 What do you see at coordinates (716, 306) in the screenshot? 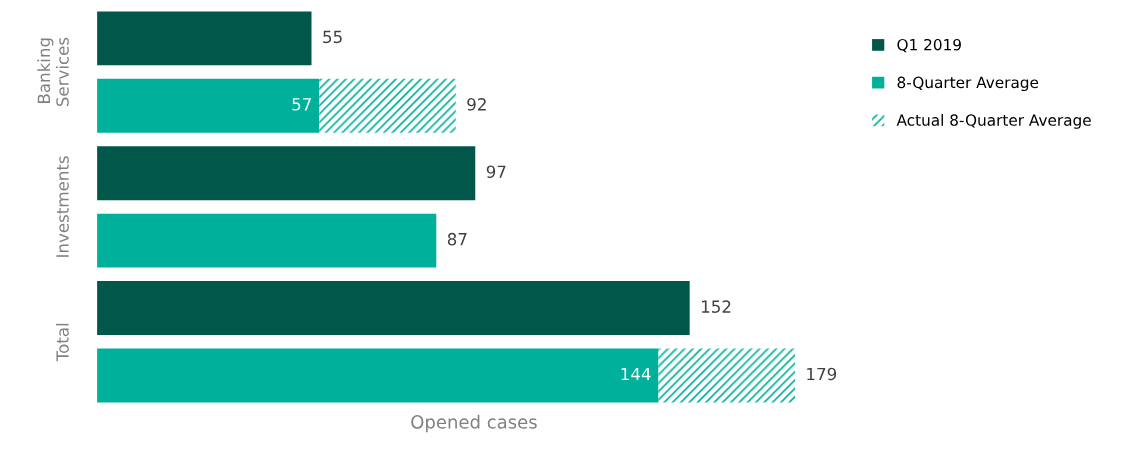
I see `total-label: 152` at bounding box center [716, 306].